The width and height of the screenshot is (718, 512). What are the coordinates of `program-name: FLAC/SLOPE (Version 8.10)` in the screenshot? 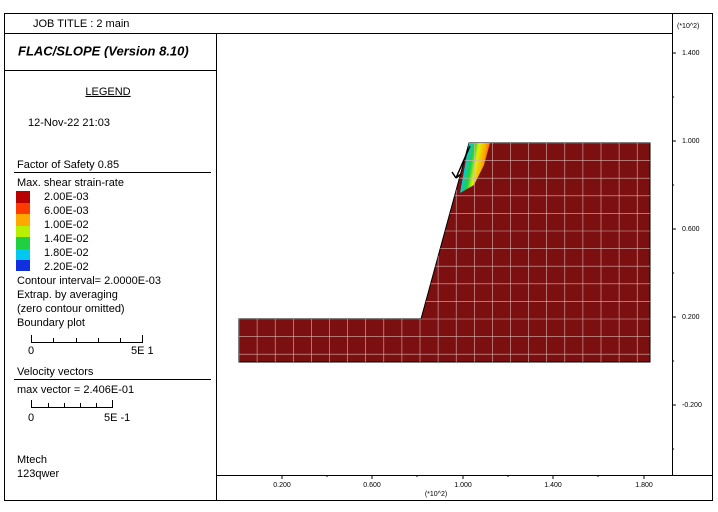 It's located at (103, 50).